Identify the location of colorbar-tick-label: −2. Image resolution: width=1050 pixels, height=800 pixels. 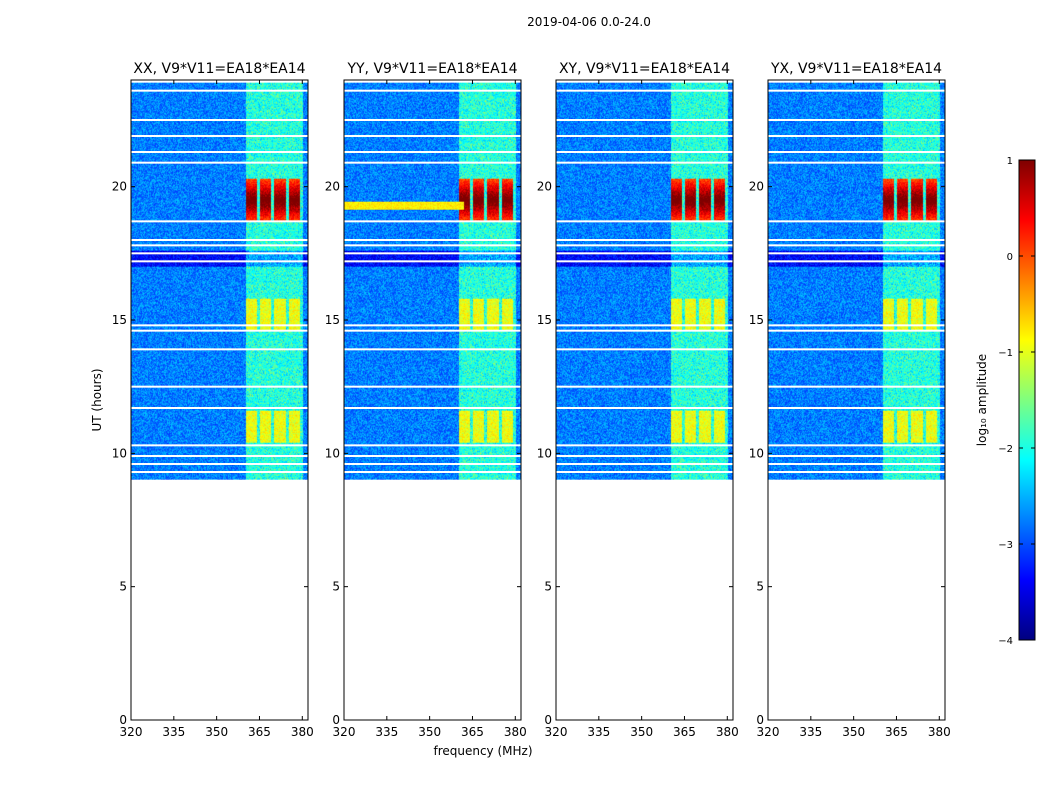
(1005, 449).